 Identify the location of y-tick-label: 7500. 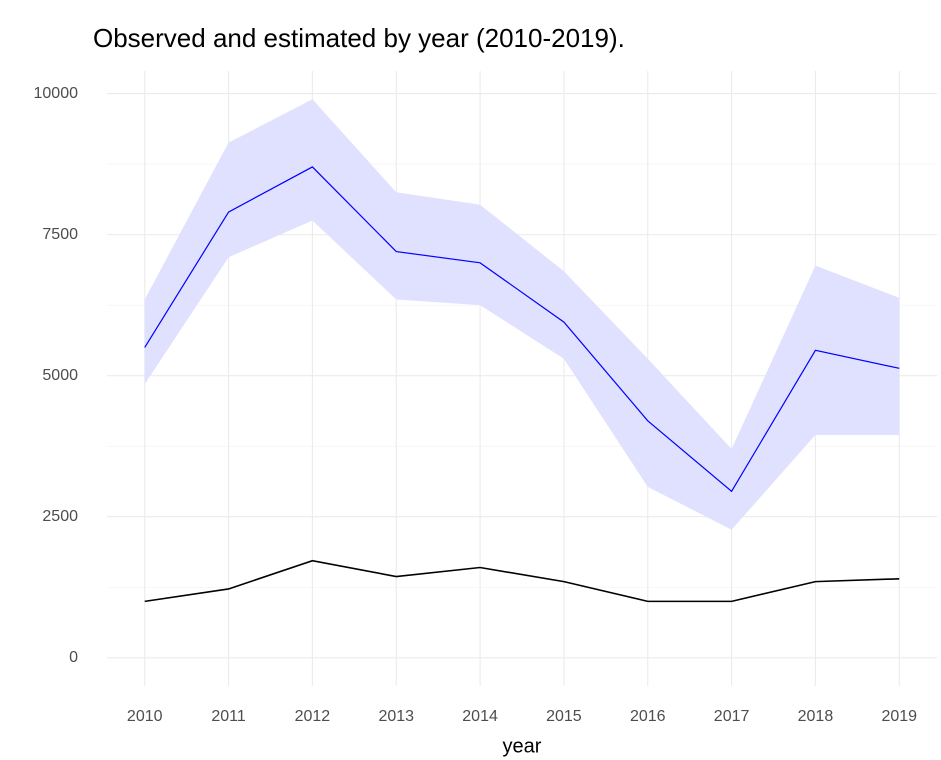
(60, 234).